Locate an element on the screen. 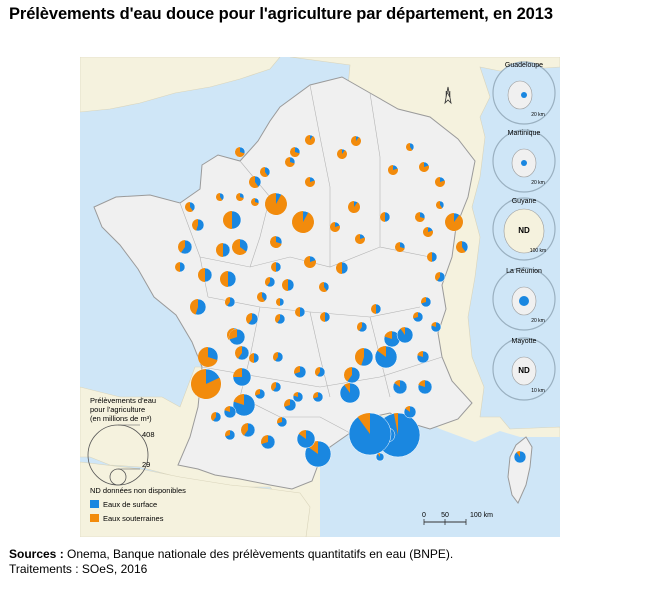  uk-landmass is located at coordinates (180, 85).